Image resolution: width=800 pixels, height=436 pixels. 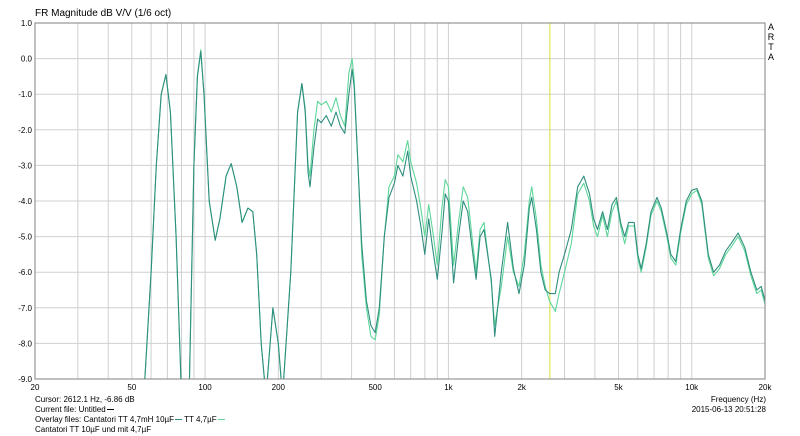 I want to click on x-tick-label: 20k, so click(x=766, y=387).